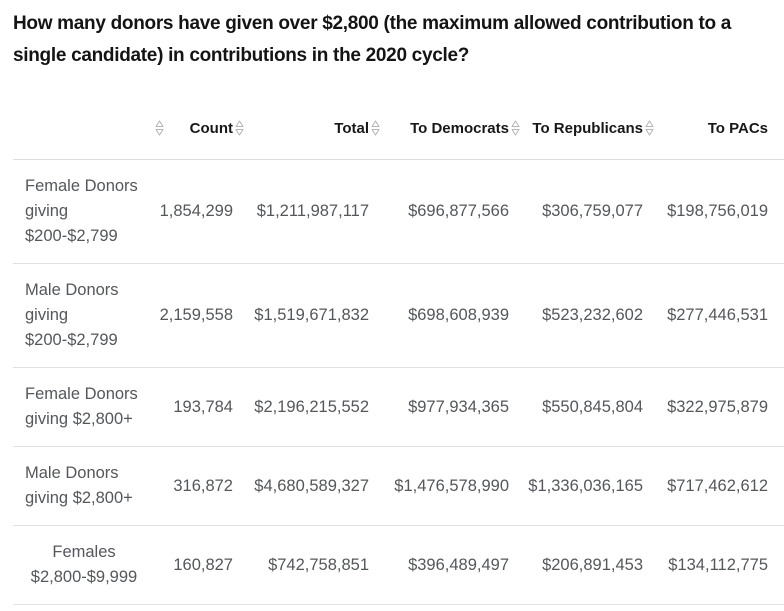 The image size is (784, 611). I want to click on cell-to-republicans: $306,759,077, so click(592, 211).